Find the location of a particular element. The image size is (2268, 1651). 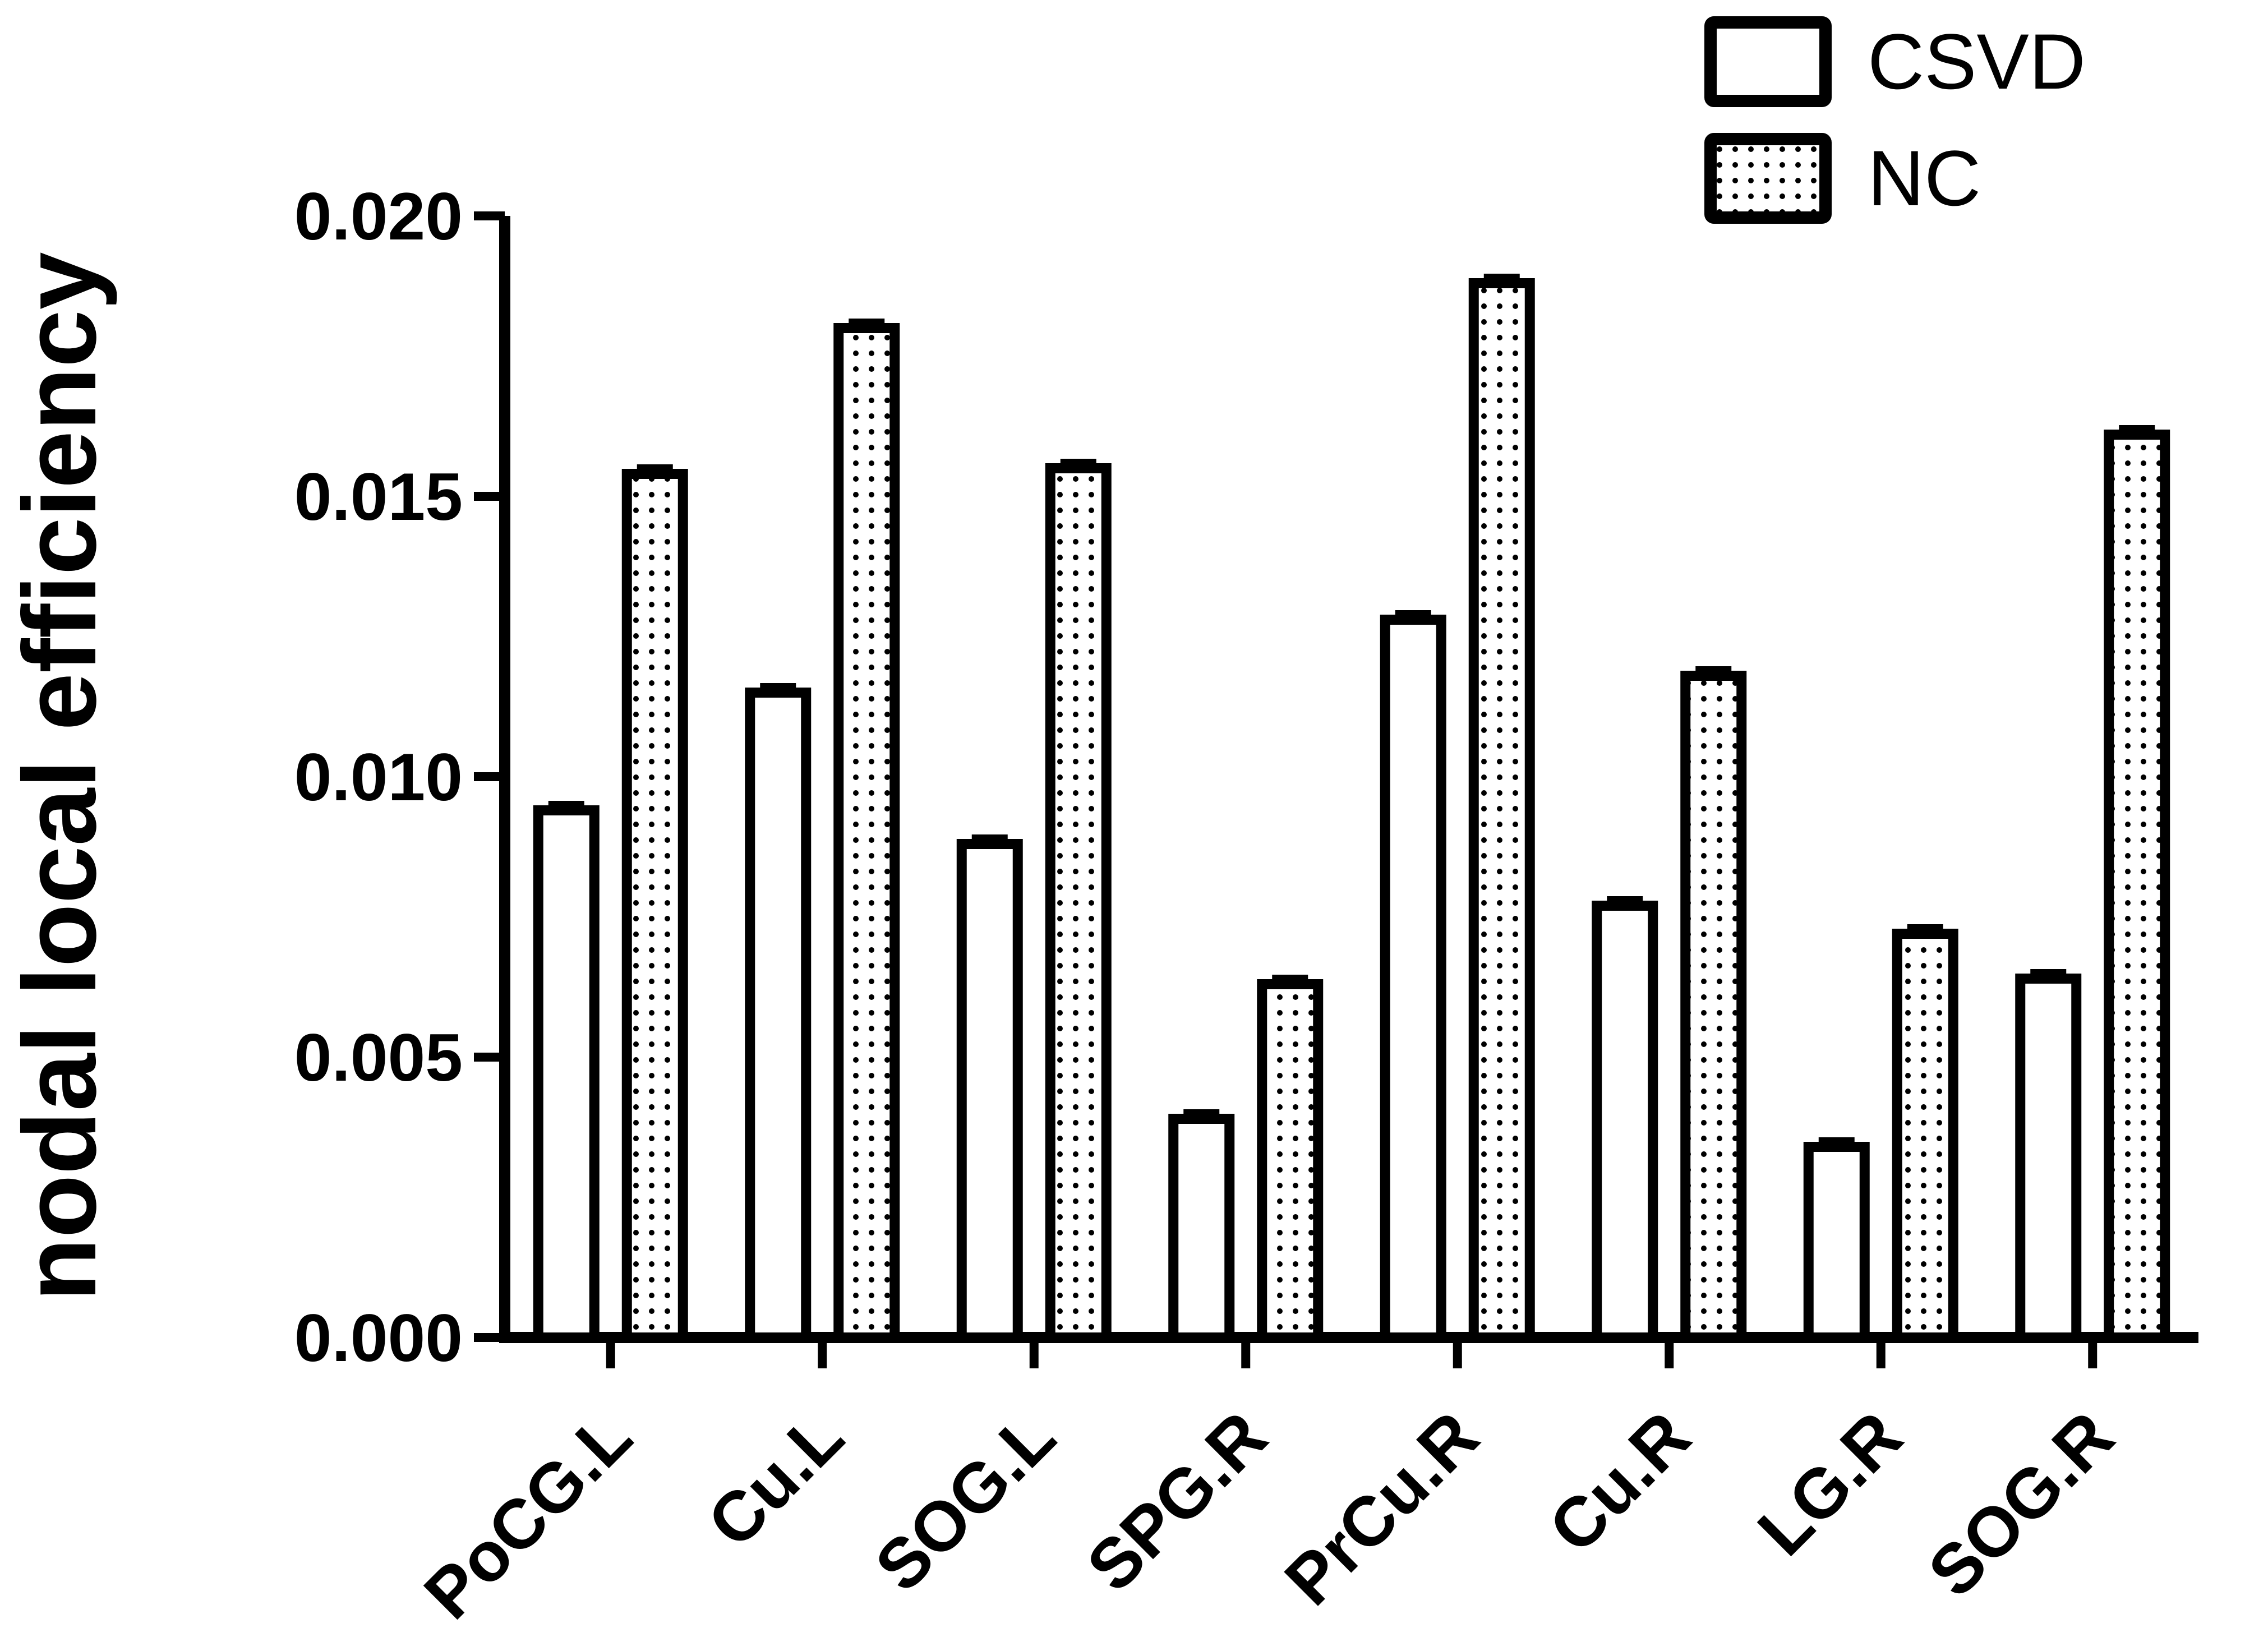

legend-label-CSVD: CSVD is located at coordinates (1977, 61).